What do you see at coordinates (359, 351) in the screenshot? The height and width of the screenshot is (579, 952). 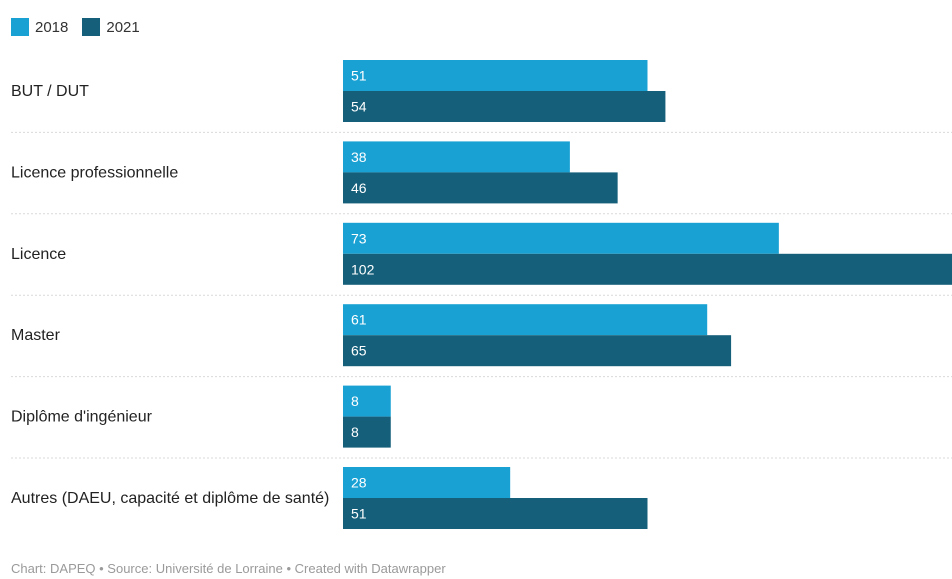 I see `bar-value-label: 65` at bounding box center [359, 351].